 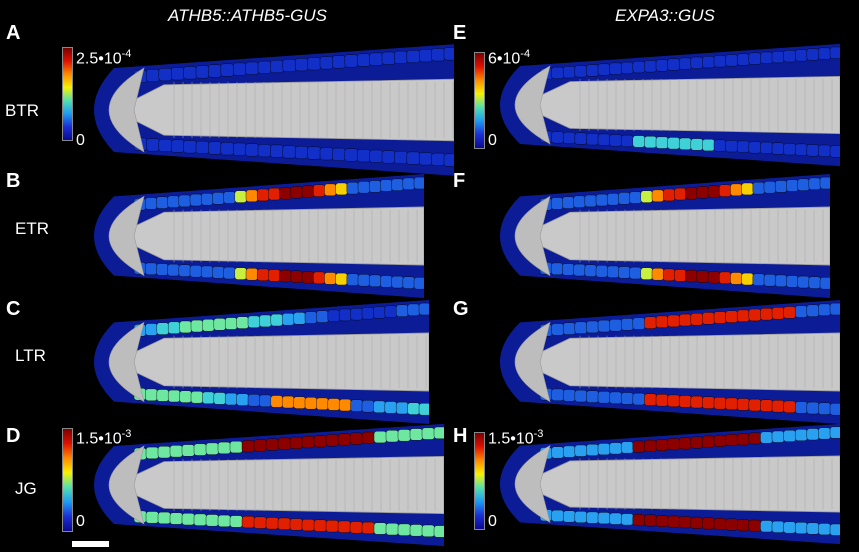 What do you see at coordinates (460, 33) in the screenshot?
I see `panel-letter-e: E` at bounding box center [460, 33].